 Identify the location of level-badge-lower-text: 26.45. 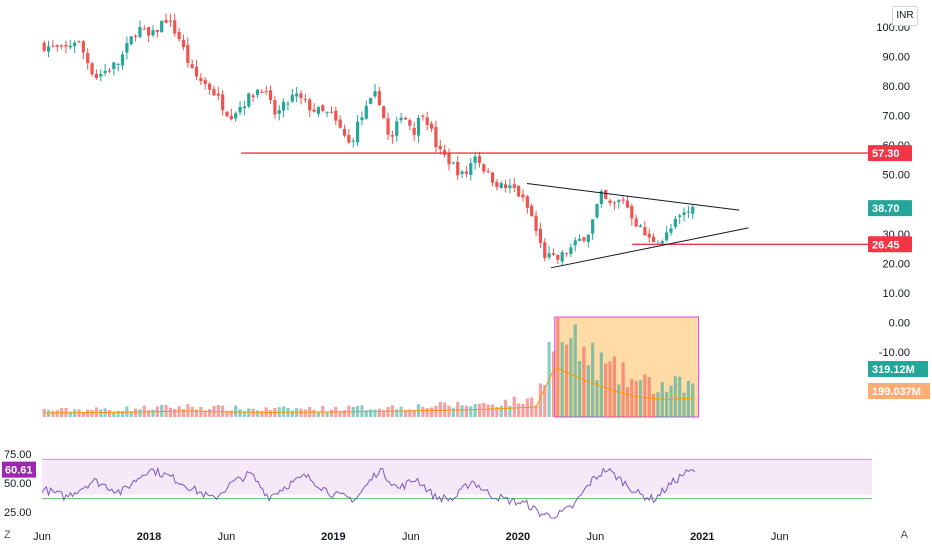
(886, 245).